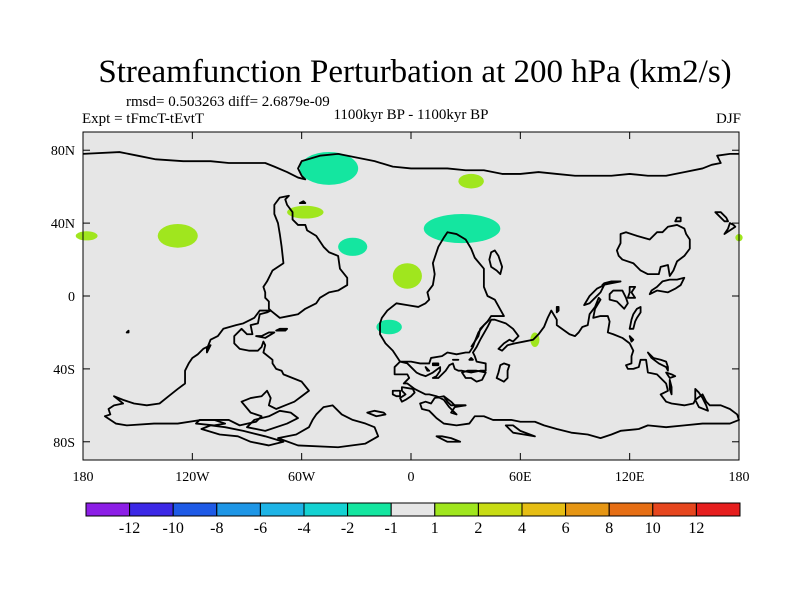 The height and width of the screenshot is (600, 800). What do you see at coordinates (653, 250) in the screenshot?
I see `coastline-australia` at bounding box center [653, 250].